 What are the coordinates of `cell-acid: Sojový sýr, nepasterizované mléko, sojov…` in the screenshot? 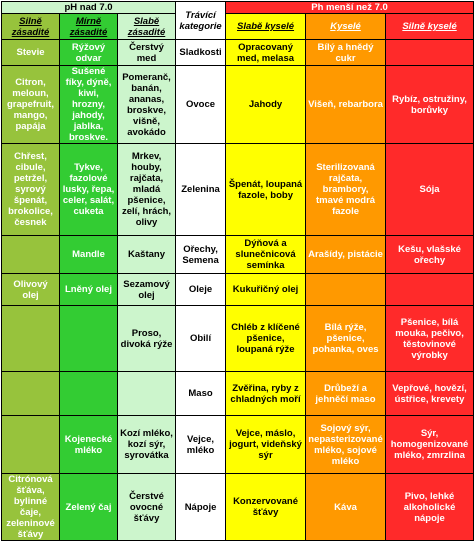 It's located at (346, 444).